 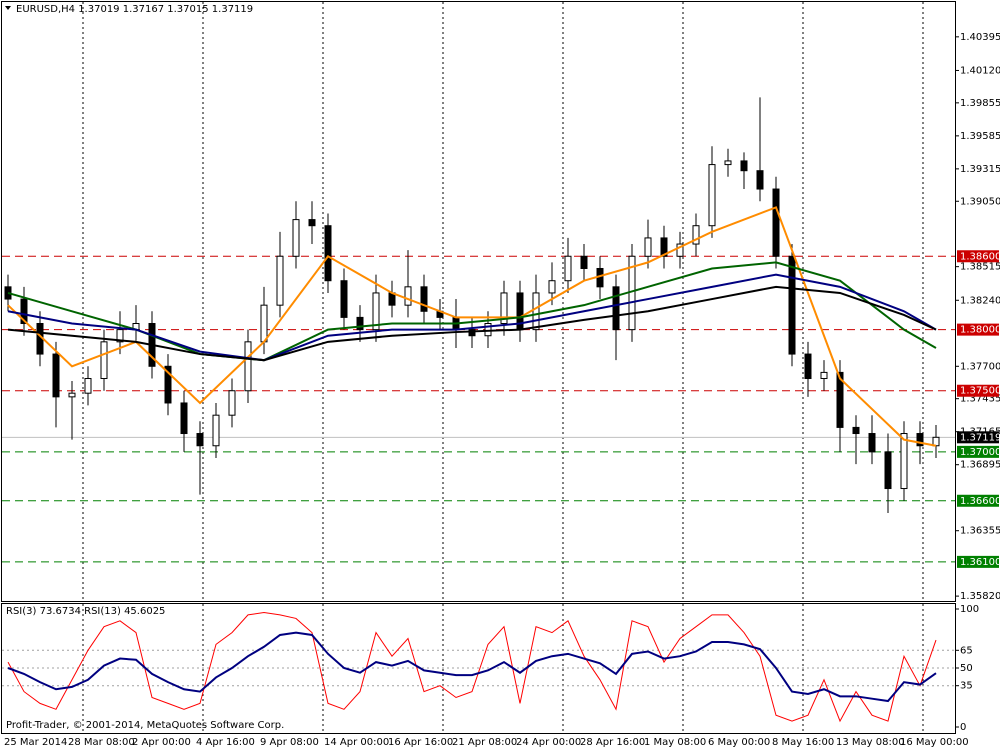 I want to click on last-price-label: 1.37119, so click(x=980, y=437).